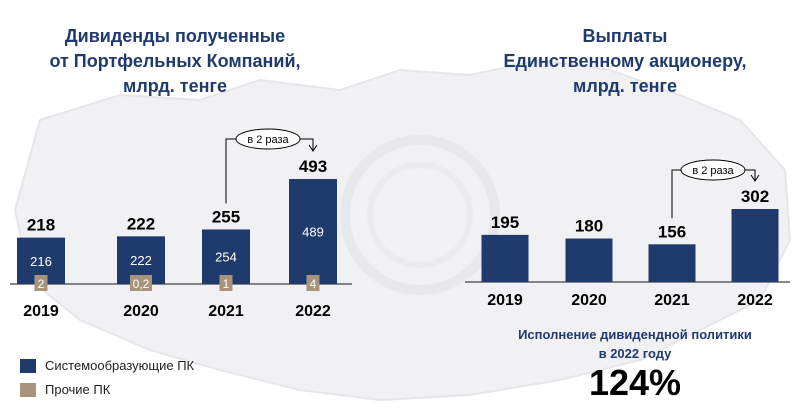 Image resolution: width=800 pixels, height=419 pixels. Describe the element at coordinates (505, 258) in the screenshot. I see `bar-2019` at that location.